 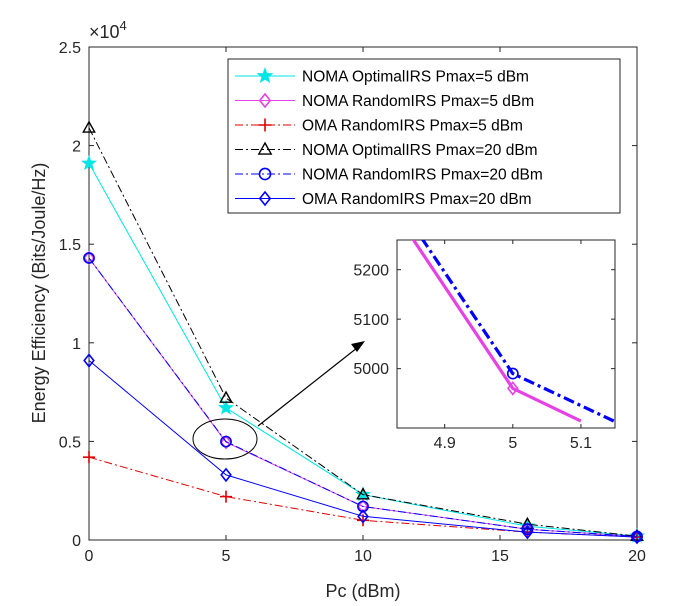 What do you see at coordinates (500, 556) in the screenshot?
I see `main-x-tick-label: 15` at bounding box center [500, 556].